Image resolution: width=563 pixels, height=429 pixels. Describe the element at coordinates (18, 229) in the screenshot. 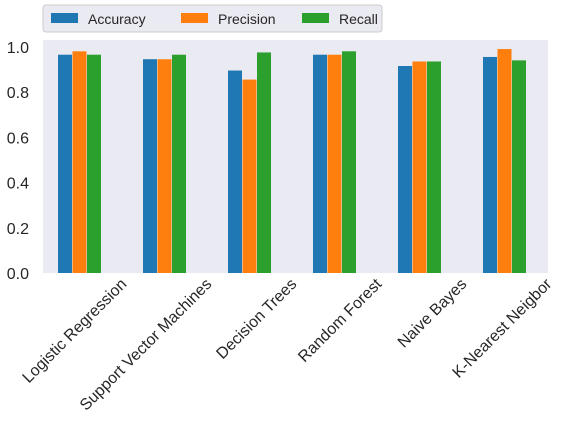

I see `y-tick-label: 0.2` at that location.